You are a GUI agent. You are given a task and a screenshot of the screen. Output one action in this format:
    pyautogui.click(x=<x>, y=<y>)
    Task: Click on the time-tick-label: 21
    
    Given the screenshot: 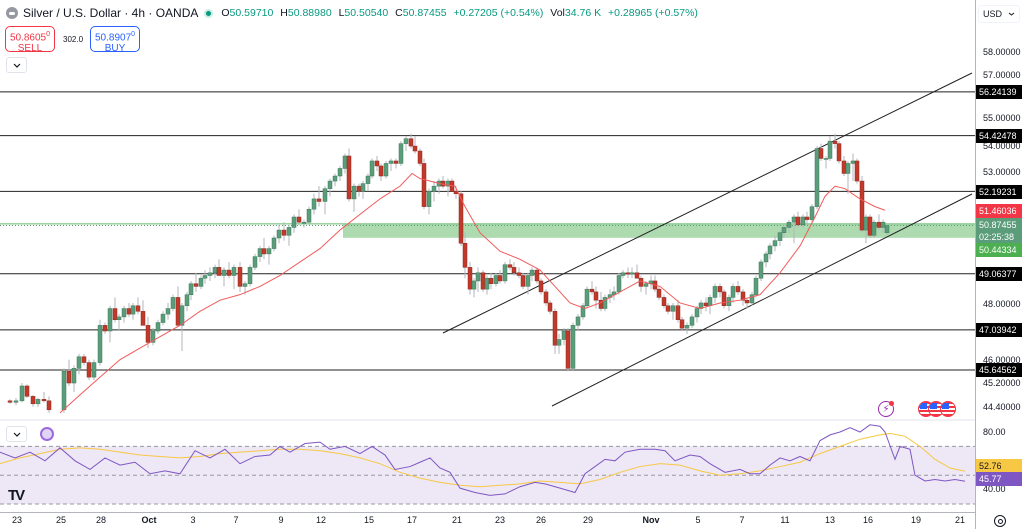 What is the action you would take?
    pyautogui.click(x=457, y=520)
    